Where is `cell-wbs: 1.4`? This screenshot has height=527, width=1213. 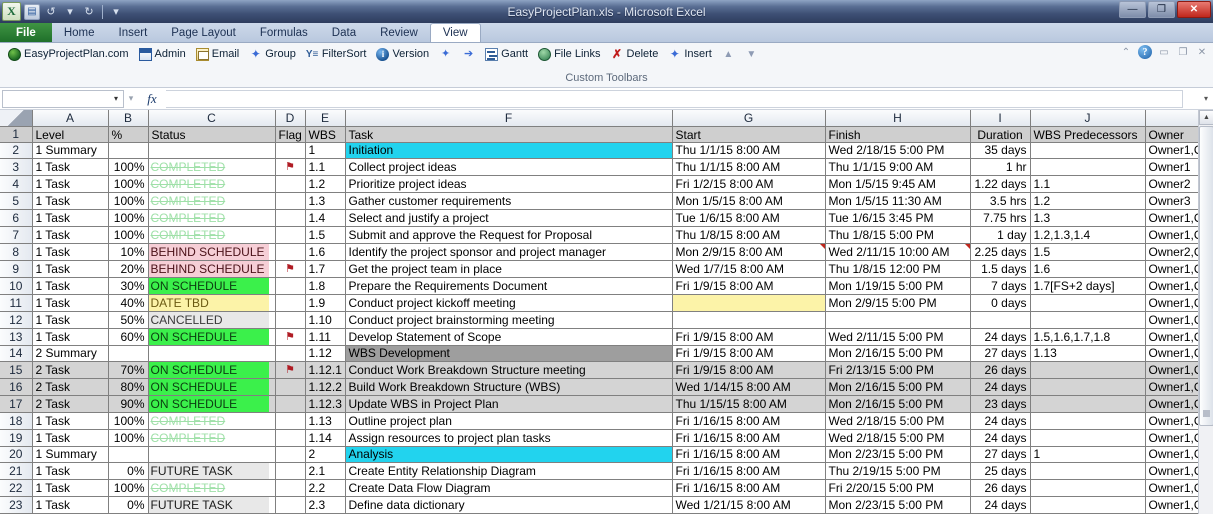
cell-wbs: 1.4 is located at coordinates (325, 218).